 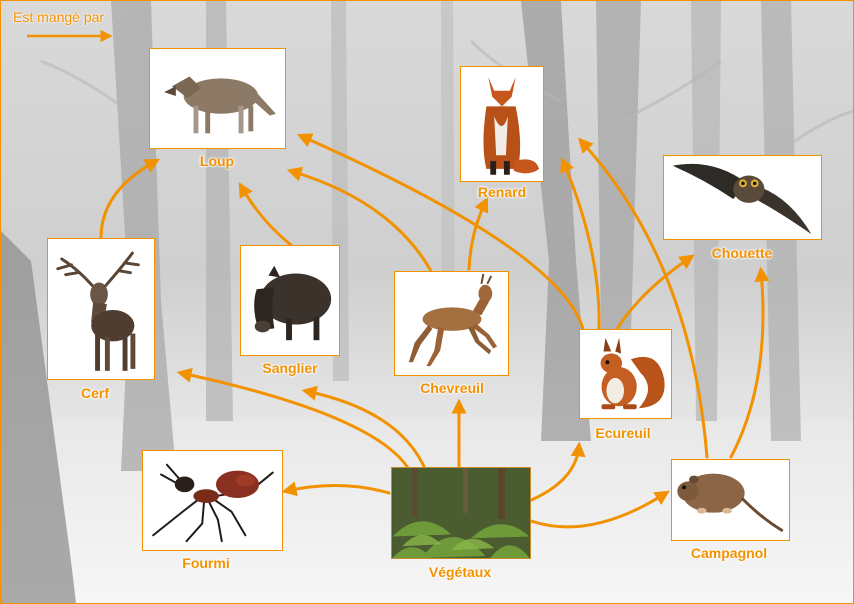 I want to click on arrow-campagnol-renard, so click(x=643, y=298).